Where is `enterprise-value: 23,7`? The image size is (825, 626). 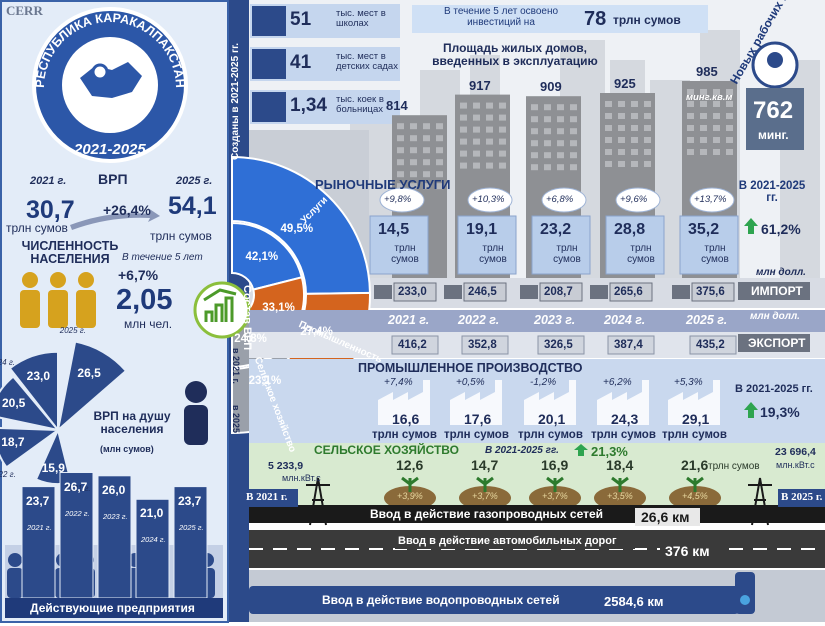
enterprise-value: 23,7 is located at coordinates (190, 500).